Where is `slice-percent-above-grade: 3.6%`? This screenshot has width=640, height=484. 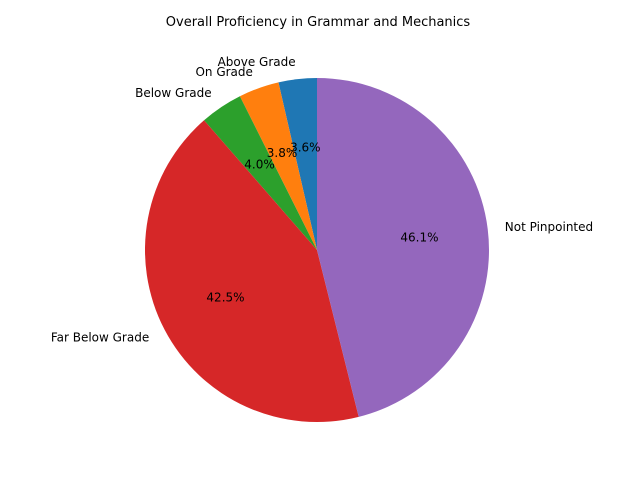 slice-percent-above-grade: 3.6% is located at coordinates (305, 147).